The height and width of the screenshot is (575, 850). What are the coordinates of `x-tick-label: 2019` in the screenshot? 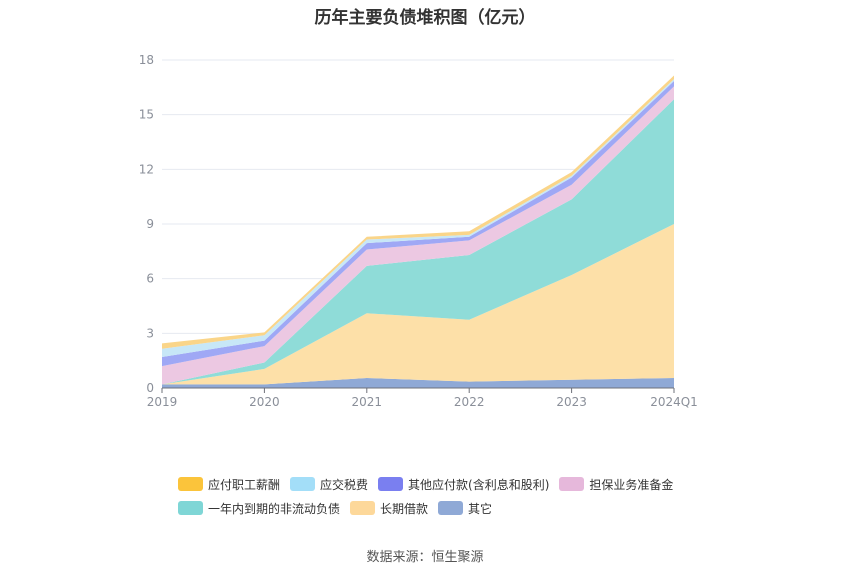 It's located at (162, 402).